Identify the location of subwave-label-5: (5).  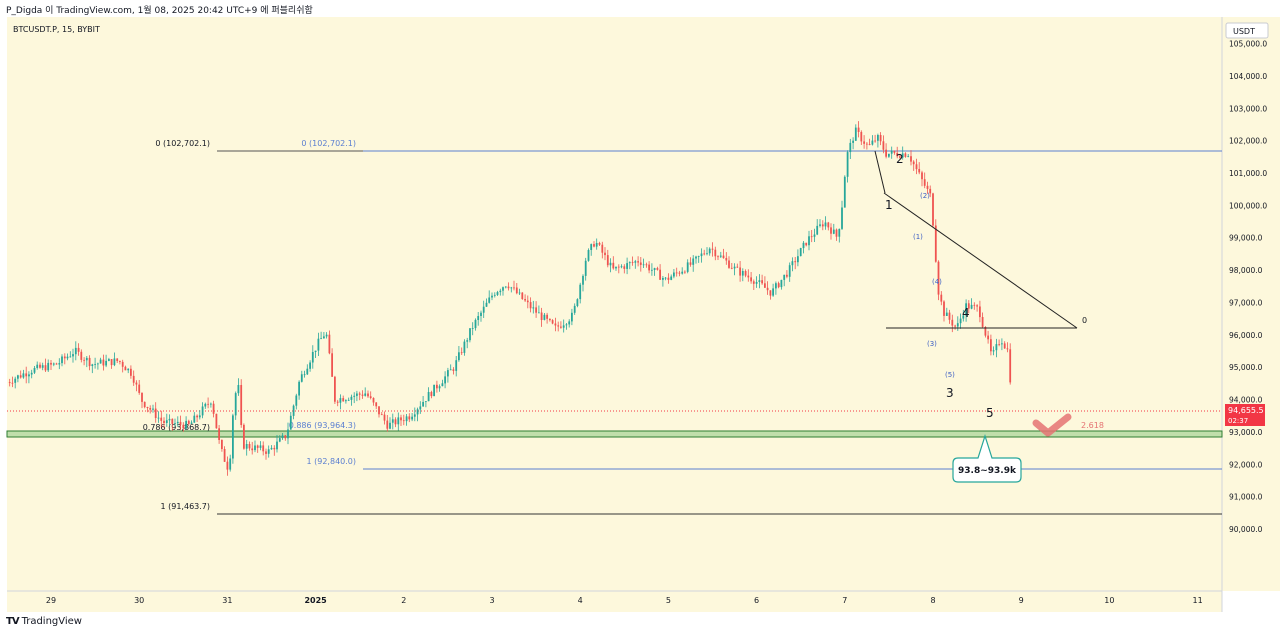
(950, 375).